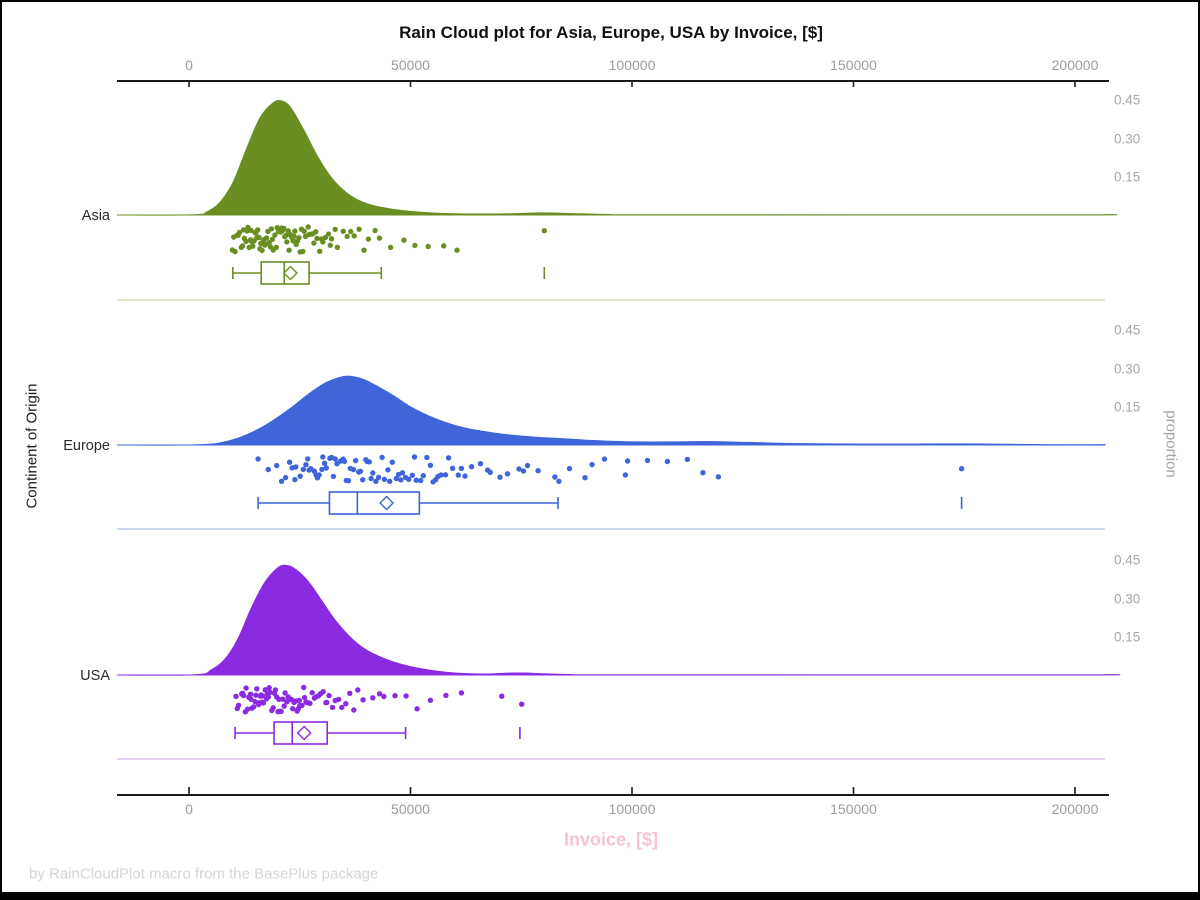  What do you see at coordinates (1127, 100) in the screenshot?
I see `proportion-tick-asia-0.45: 0.45` at bounding box center [1127, 100].